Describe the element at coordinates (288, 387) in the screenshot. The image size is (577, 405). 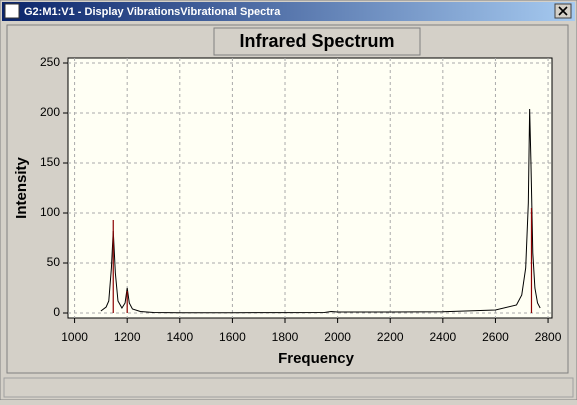
I see `status-bar` at that location.